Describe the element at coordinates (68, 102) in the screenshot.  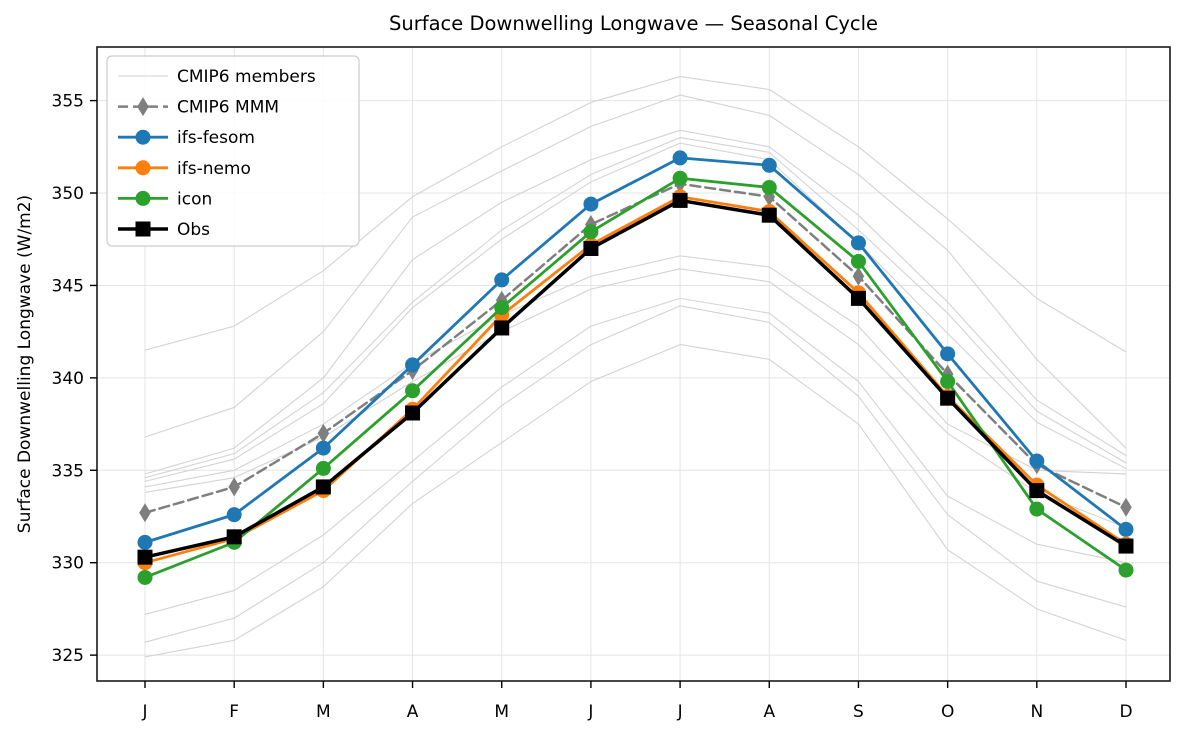
I see `y-tick-label: 355` at that location.